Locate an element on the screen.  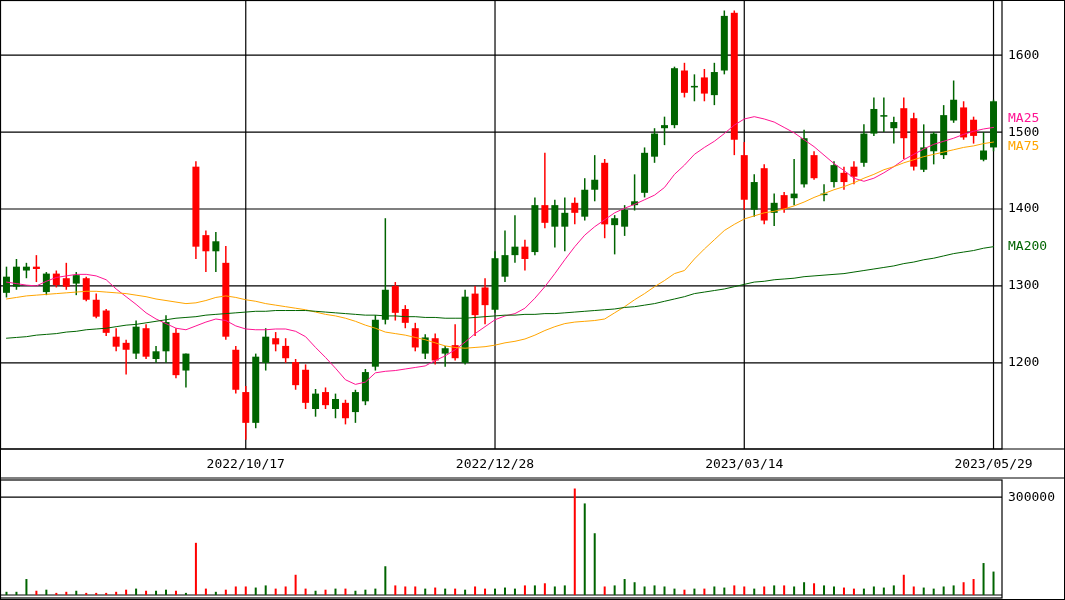
x-tick-label: 2023/03/14 is located at coordinates (744, 463).